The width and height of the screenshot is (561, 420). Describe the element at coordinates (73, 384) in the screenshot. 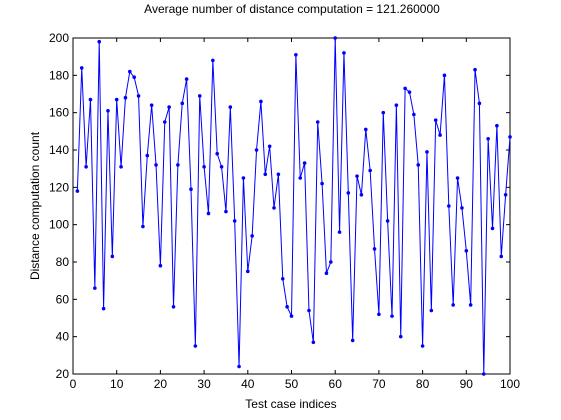

I see `x-tick-label: 0` at that location.